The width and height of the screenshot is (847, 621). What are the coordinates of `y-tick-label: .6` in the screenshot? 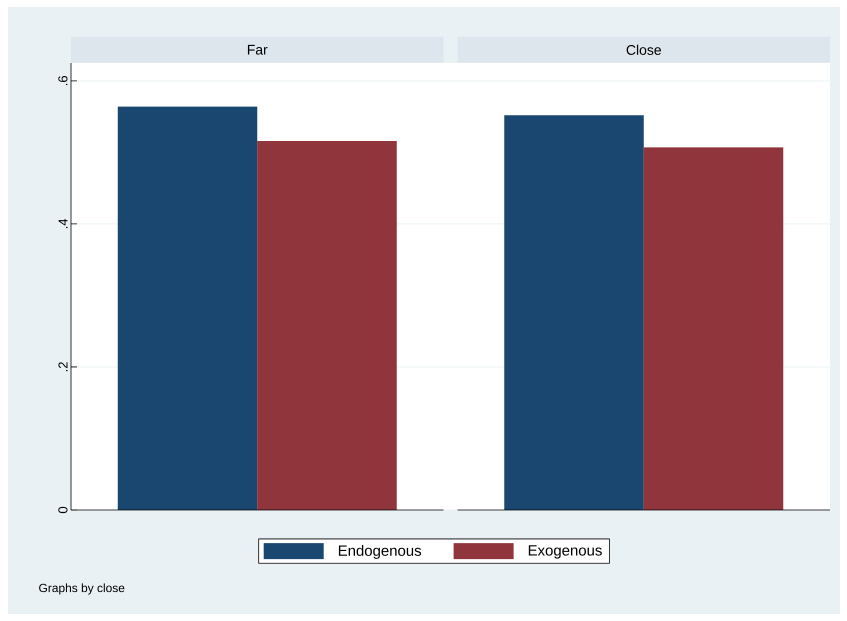 It's located at (63, 81).